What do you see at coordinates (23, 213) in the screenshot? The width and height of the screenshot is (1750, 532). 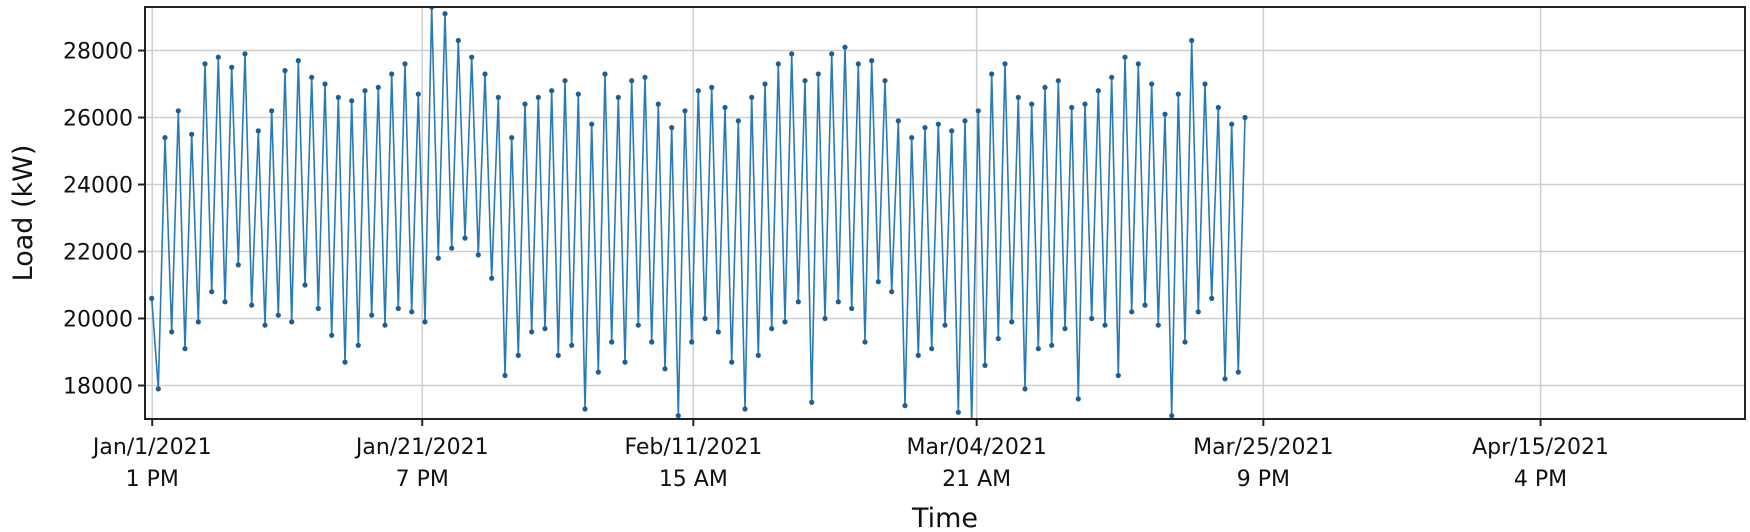 I see `y-axis-title: Load (kW)` at bounding box center [23, 213].